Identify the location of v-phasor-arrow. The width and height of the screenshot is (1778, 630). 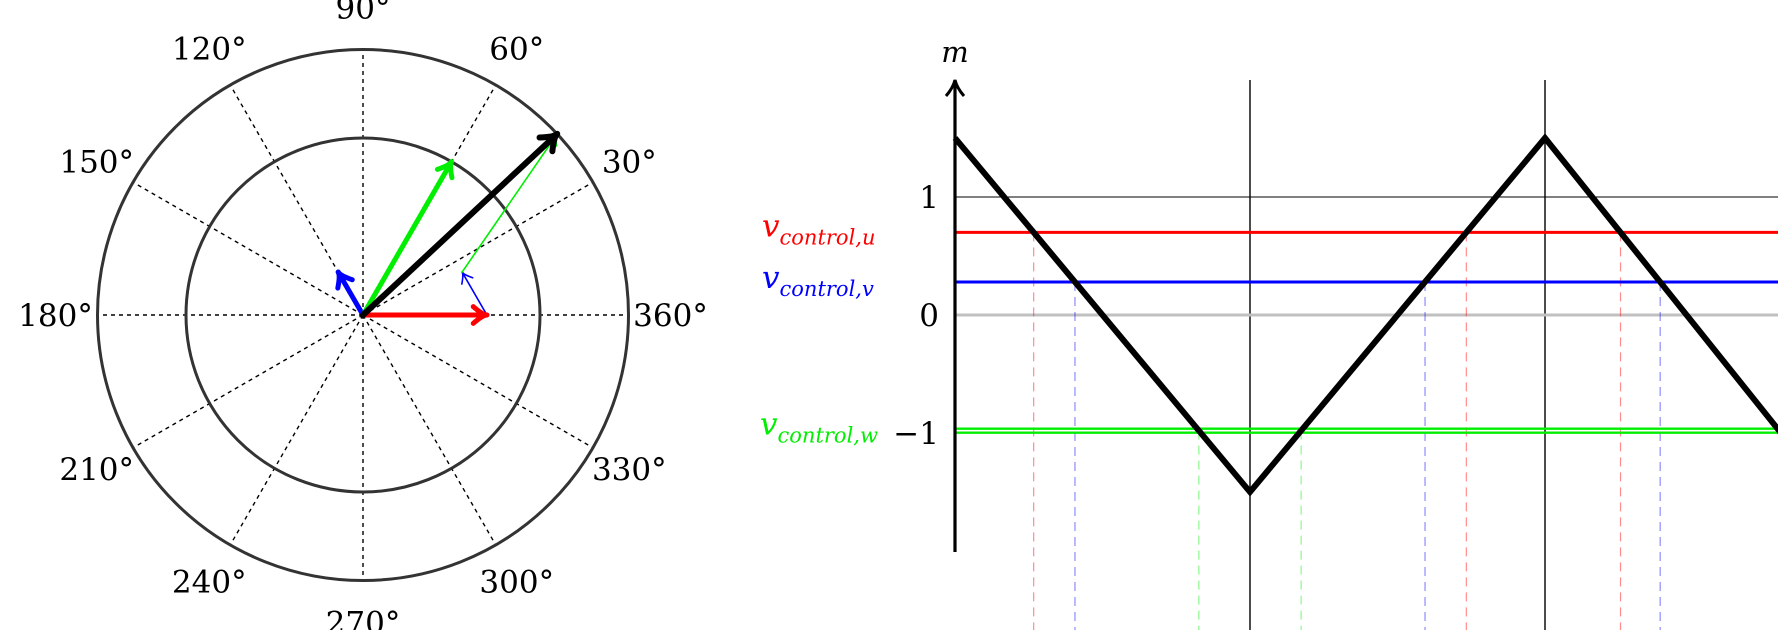
(350, 293).